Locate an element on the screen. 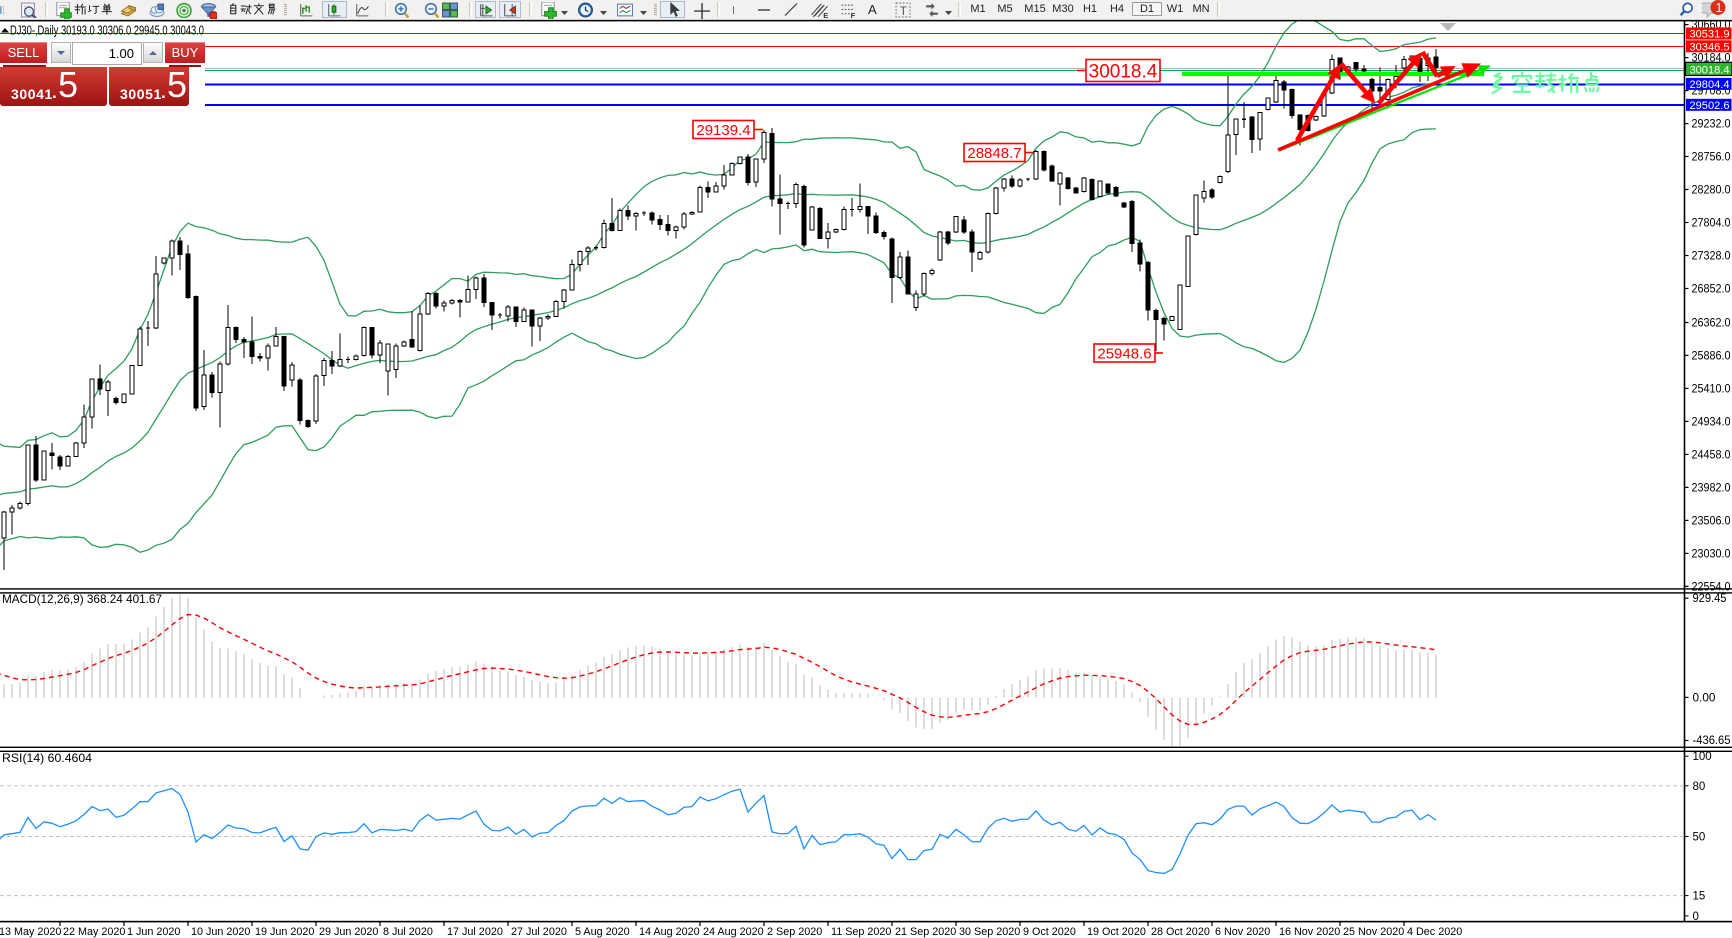 This screenshot has height=938, width=1732. svg-text: 6 Nov 2020 is located at coordinates (1242, 932).